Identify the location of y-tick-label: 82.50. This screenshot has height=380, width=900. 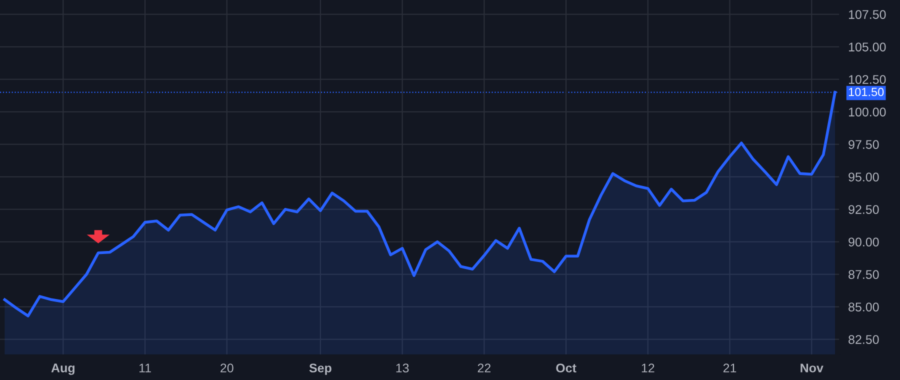
(863, 339).